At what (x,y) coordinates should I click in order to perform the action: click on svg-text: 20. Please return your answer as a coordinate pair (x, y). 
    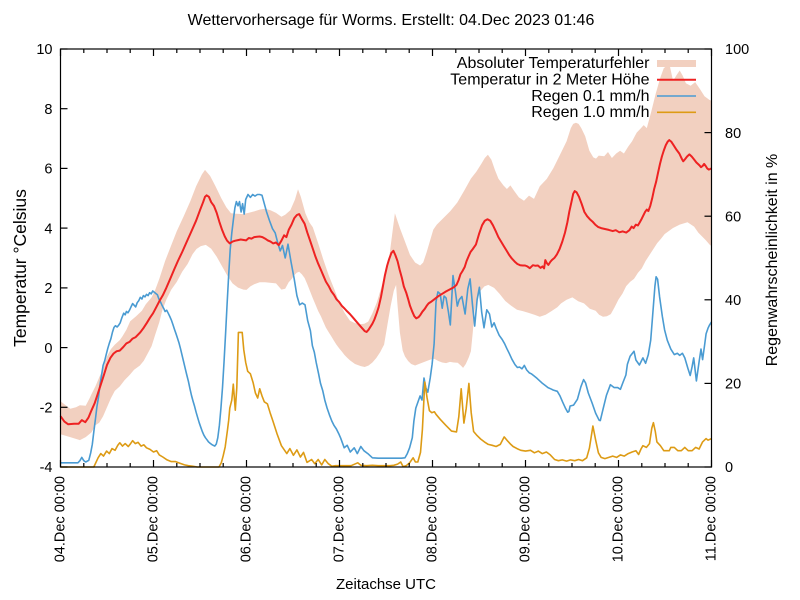
    Looking at the image, I should click on (733, 385).